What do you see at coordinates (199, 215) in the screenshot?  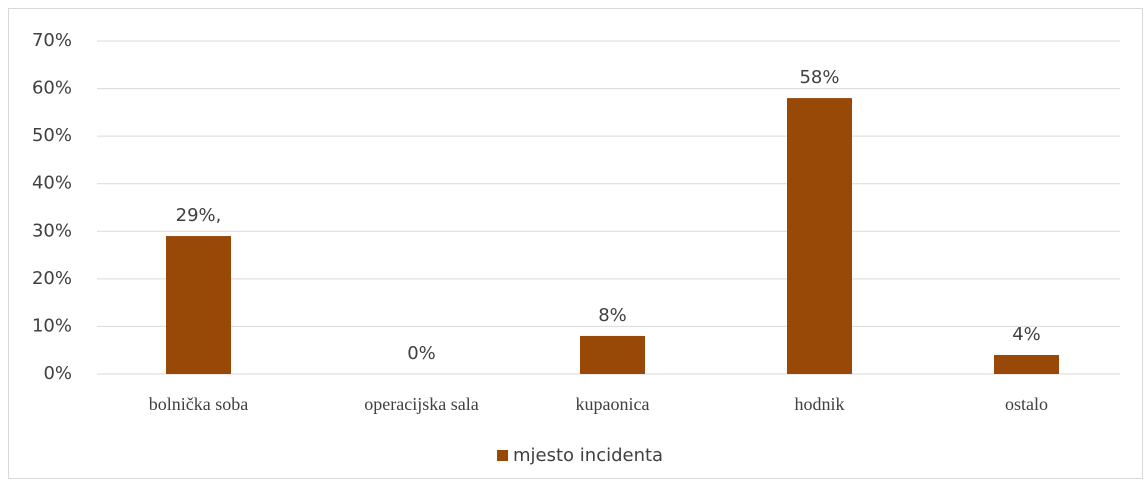 I see `data-label: 29%,` at bounding box center [199, 215].